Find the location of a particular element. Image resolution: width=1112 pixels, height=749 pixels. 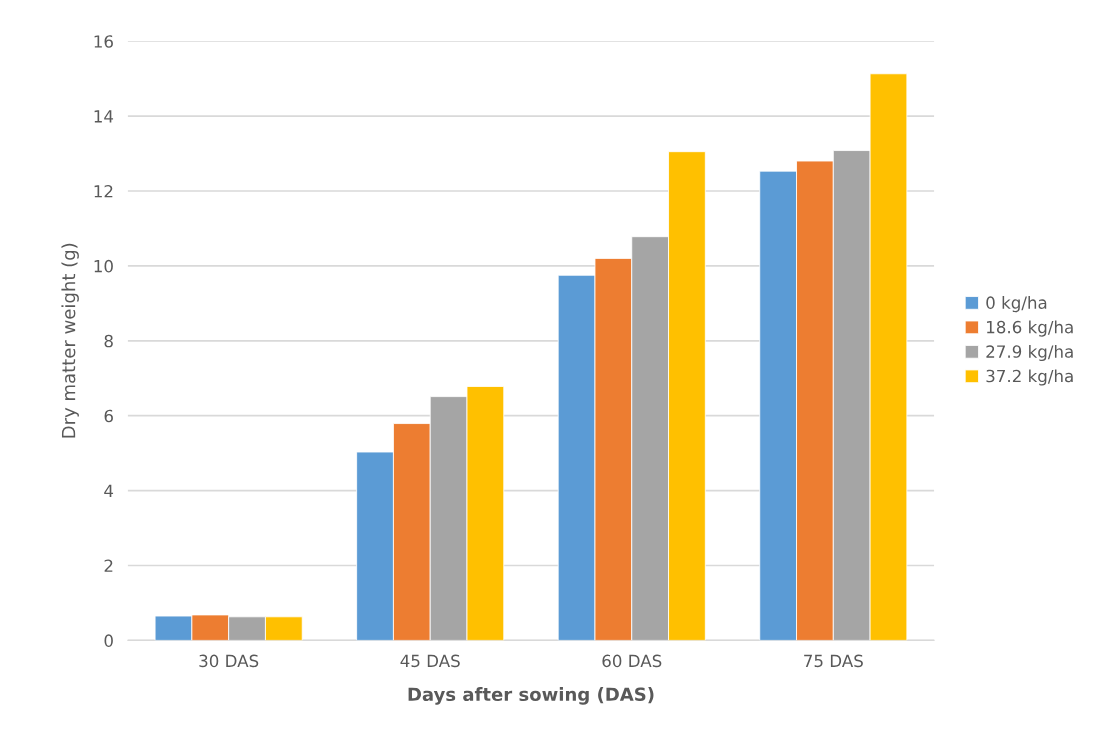

legend-label: 37.2 kg/ha is located at coordinates (1029, 377).